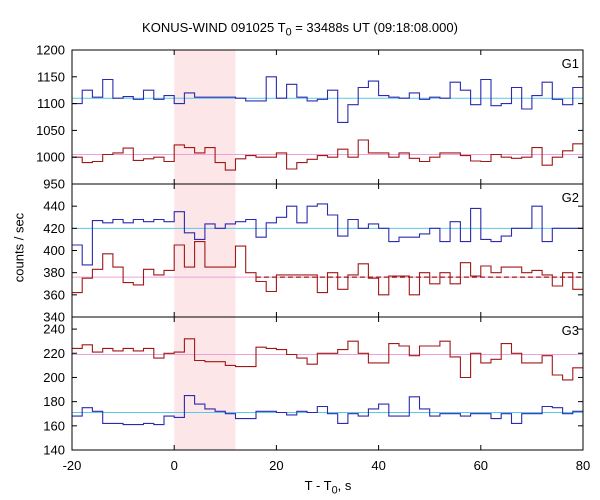 The height and width of the screenshot is (500, 600). Describe the element at coordinates (327, 359) in the screenshot. I see `panel-3-series-1-step-line` at that location.